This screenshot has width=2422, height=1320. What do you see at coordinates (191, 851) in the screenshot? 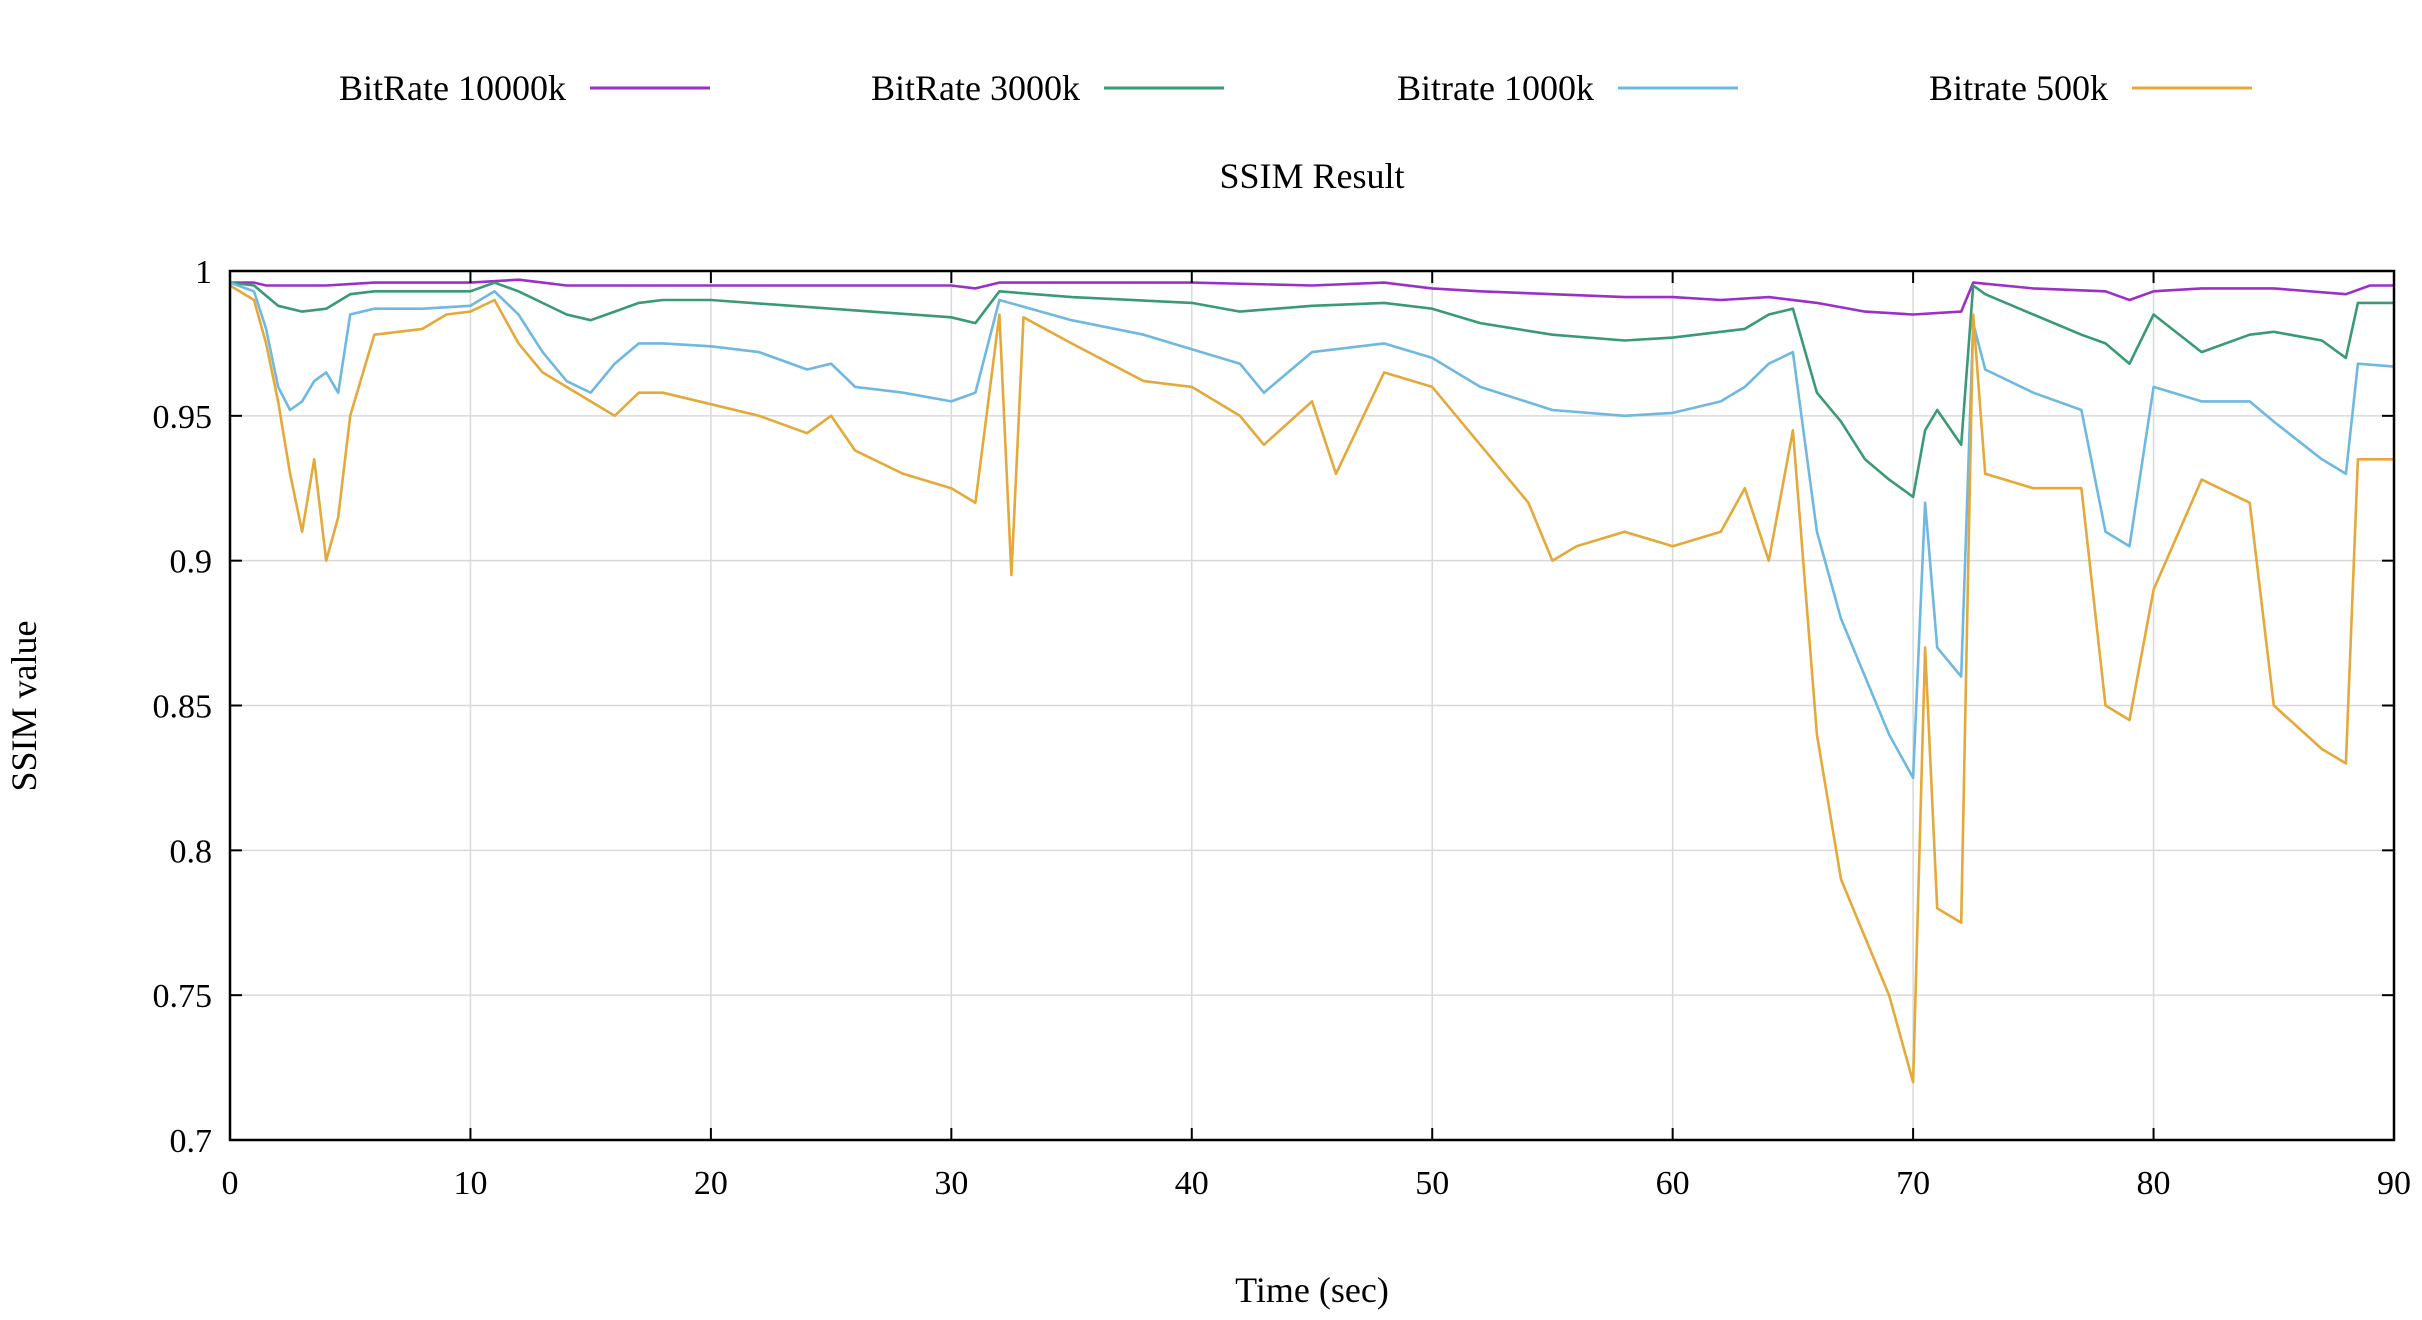
I see `y-tick-label: 0.8` at bounding box center [191, 851].